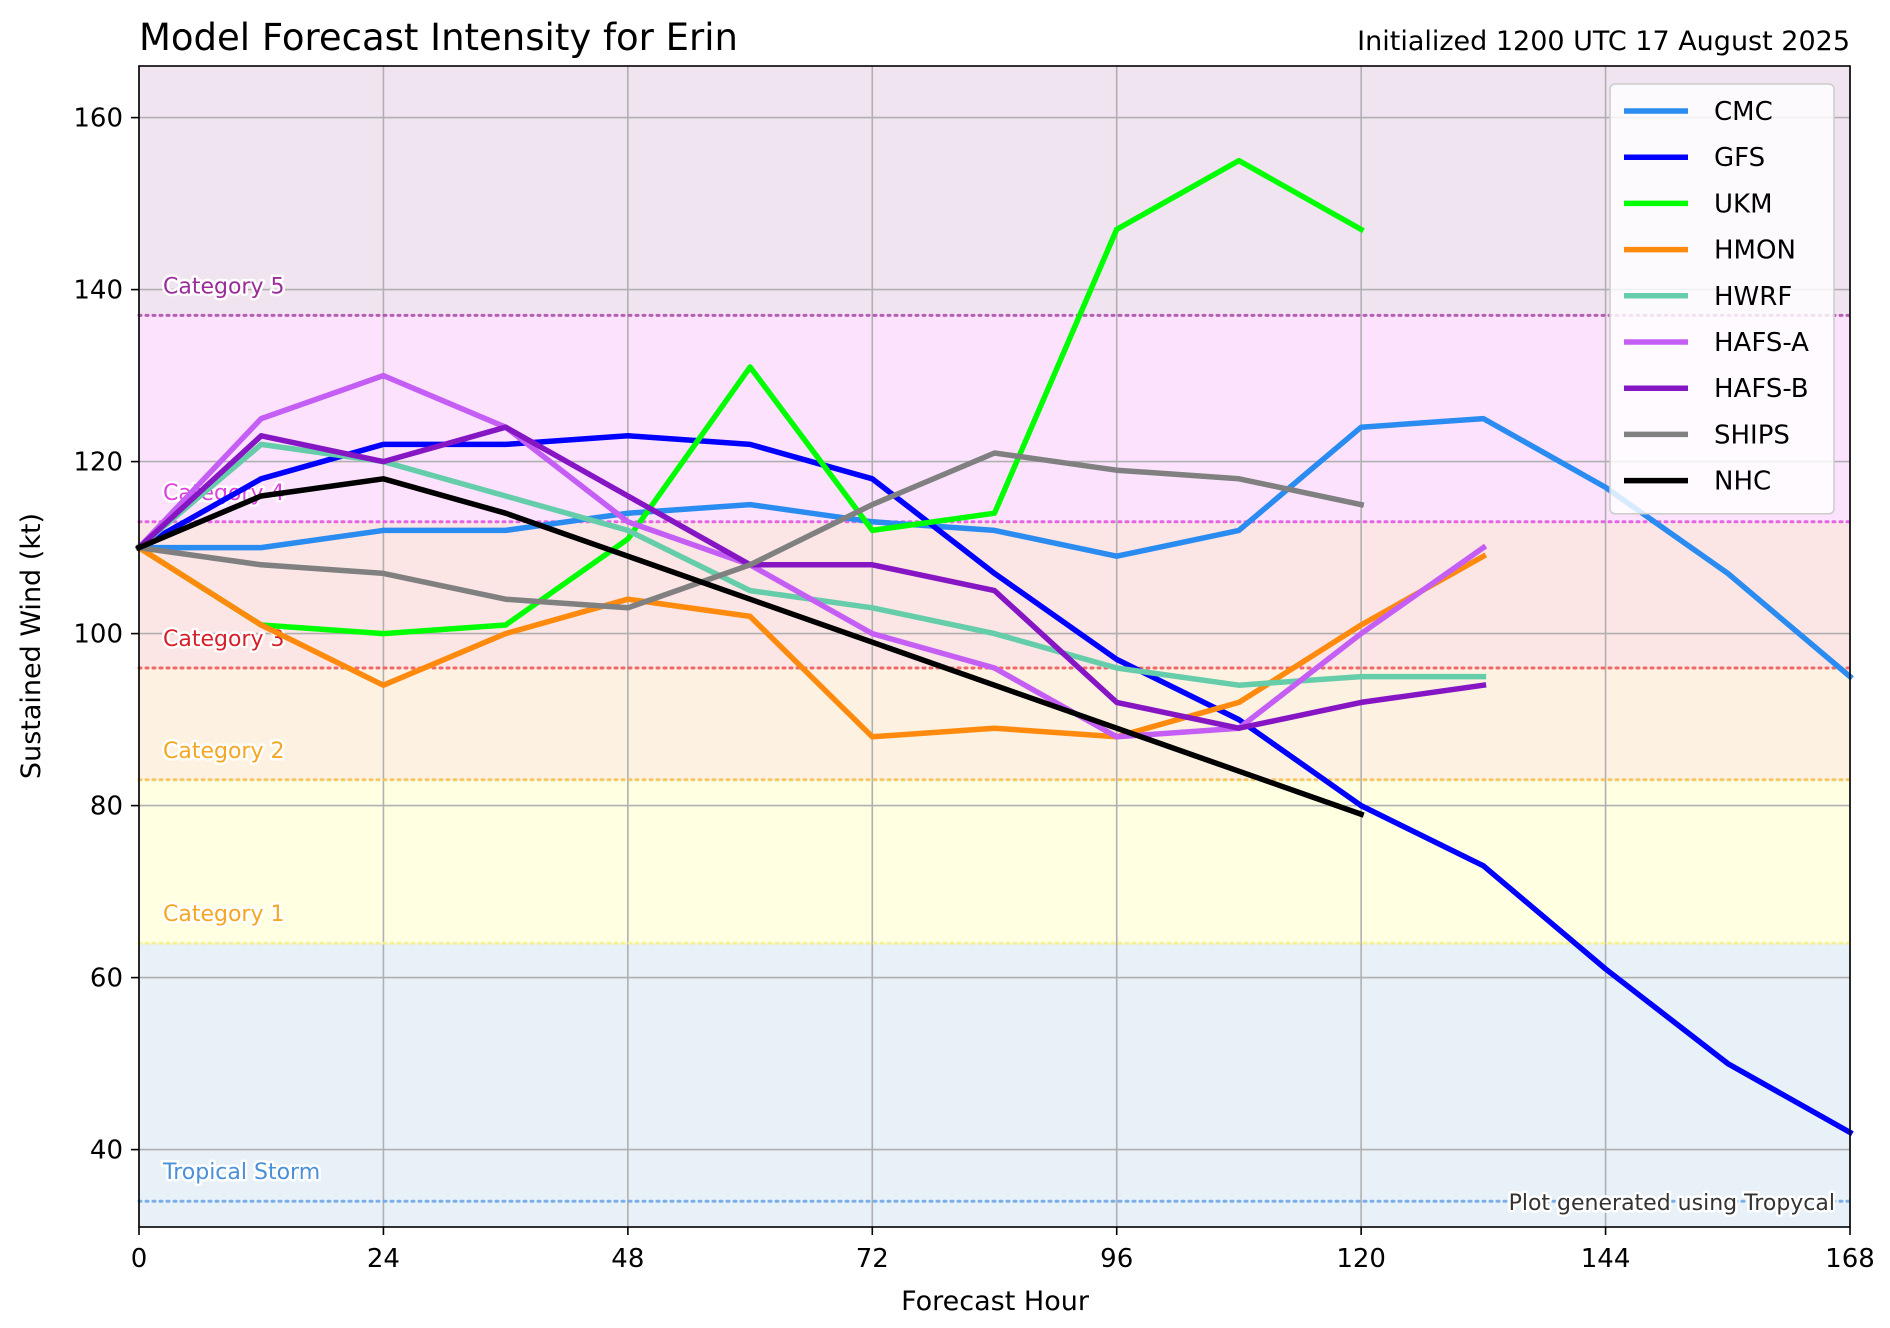 The height and width of the screenshot is (1328, 1890). Describe the element at coordinates (1761, 343) in the screenshot. I see `legend-label-hafs-a: HAFS-A` at that location.